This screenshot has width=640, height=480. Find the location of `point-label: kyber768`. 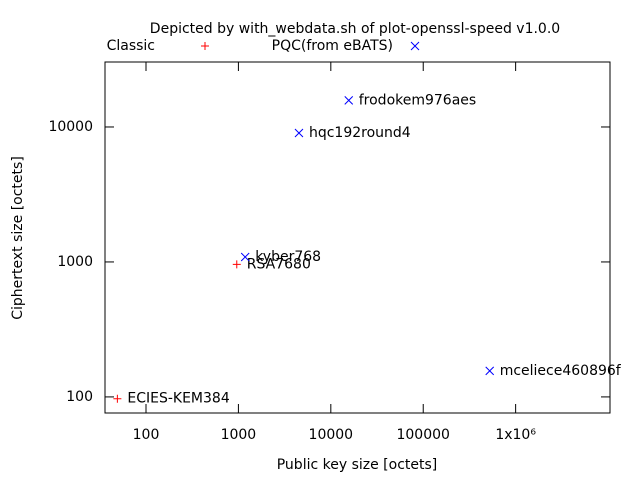

point-label: kyber768 is located at coordinates (288, 257).